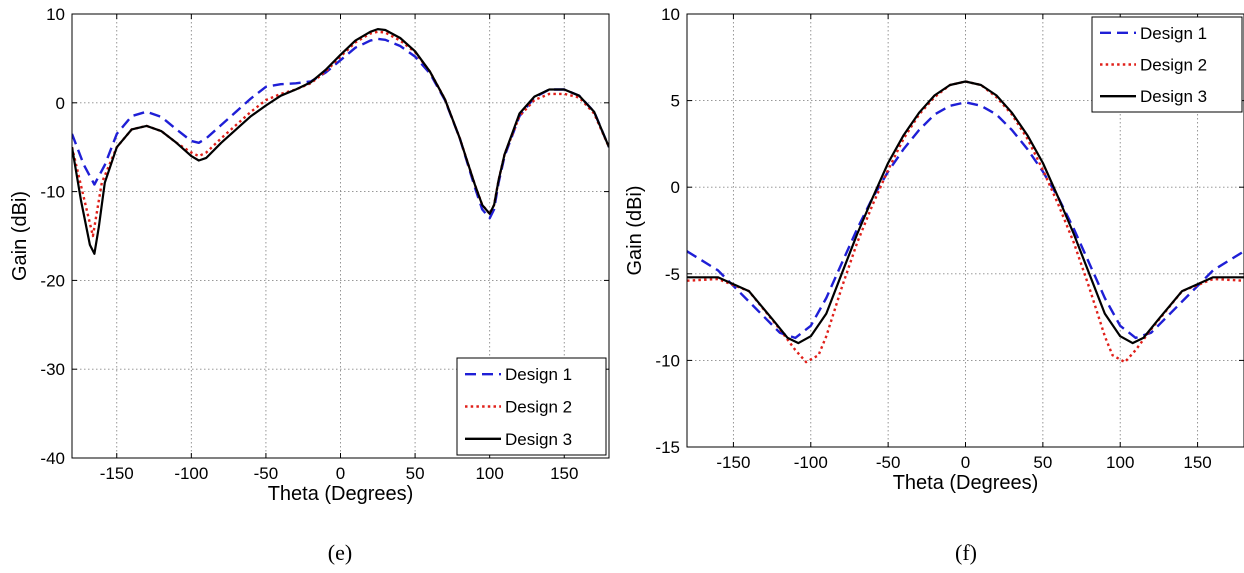 The image size is (1244, 573). What do you see at coordinates (672, 274) in the screenshot?
I see `y-tick-label: -5` at bounding box center [672, 274].